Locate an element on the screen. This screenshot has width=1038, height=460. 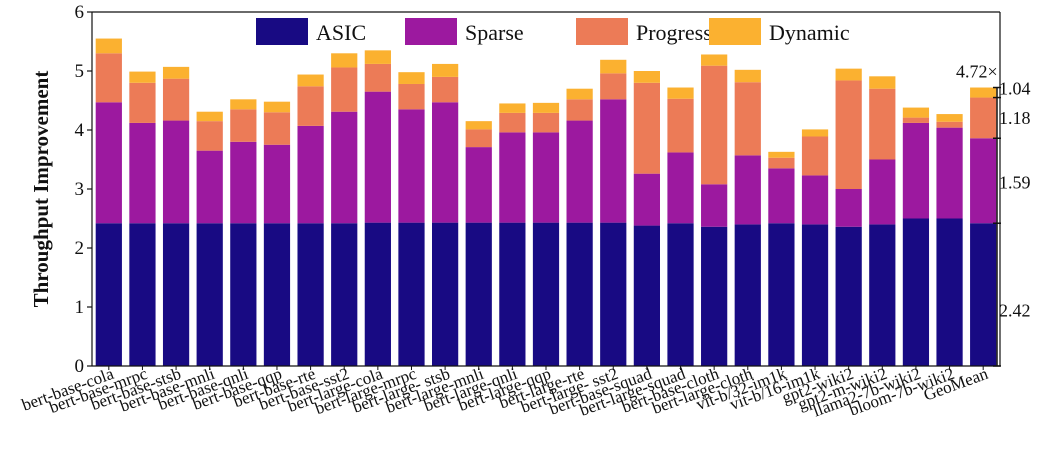
y-tick-label-5: 5 is located at coordinates (80, 71).